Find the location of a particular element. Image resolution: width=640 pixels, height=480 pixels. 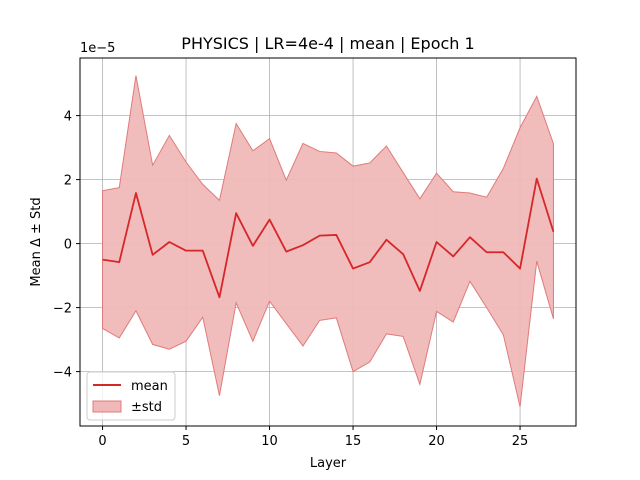

legend: mean ±std is located at coordinates (131, 396).